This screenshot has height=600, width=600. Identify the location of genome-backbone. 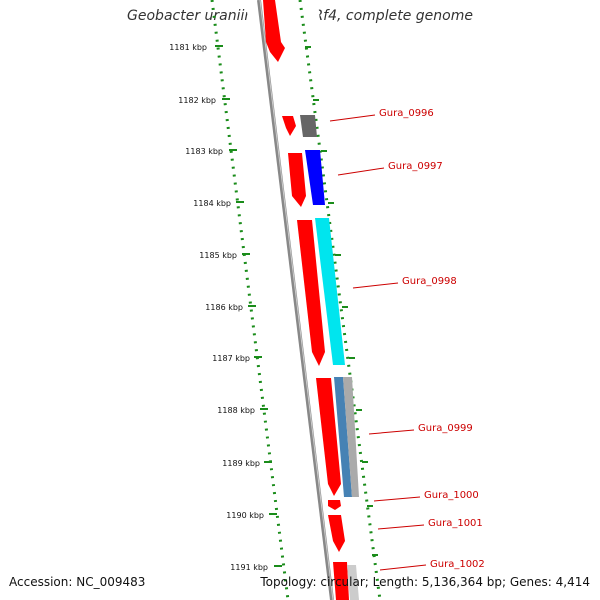
(295, 300).